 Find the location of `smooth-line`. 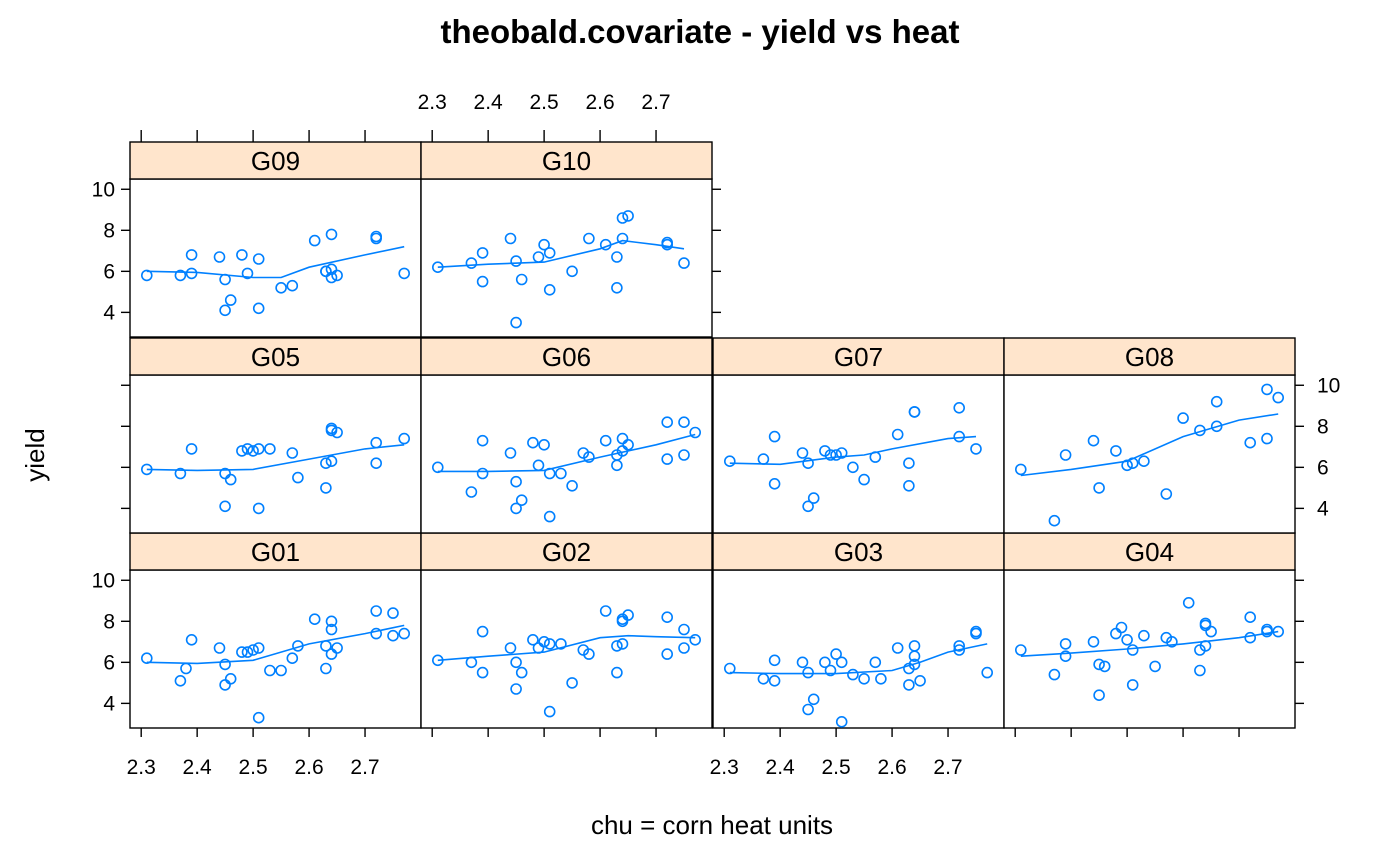

smooth-line is located at coordinates (566, 648).